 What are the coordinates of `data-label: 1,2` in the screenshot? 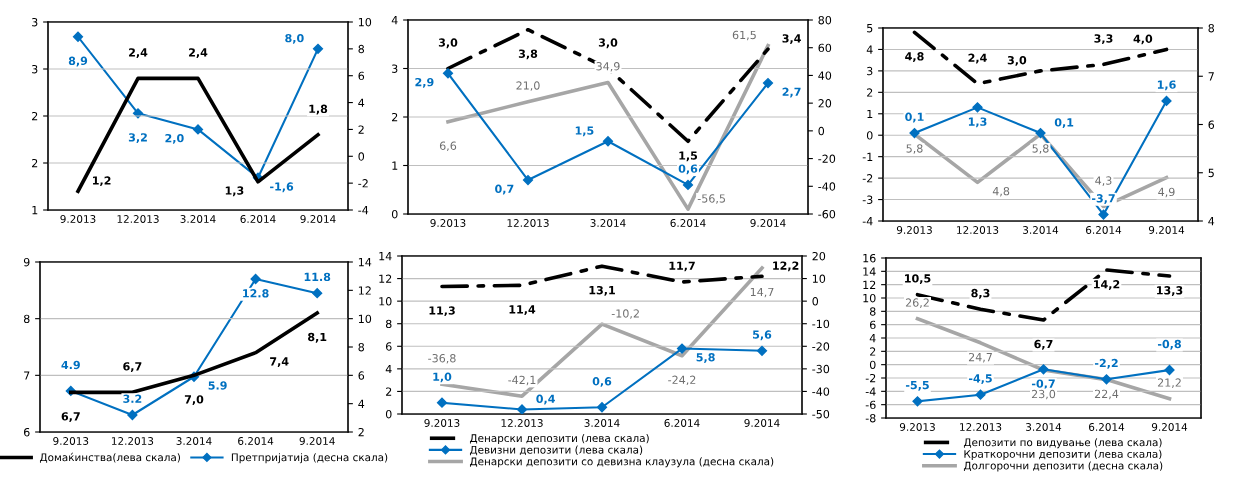 It's located at (102, 181).